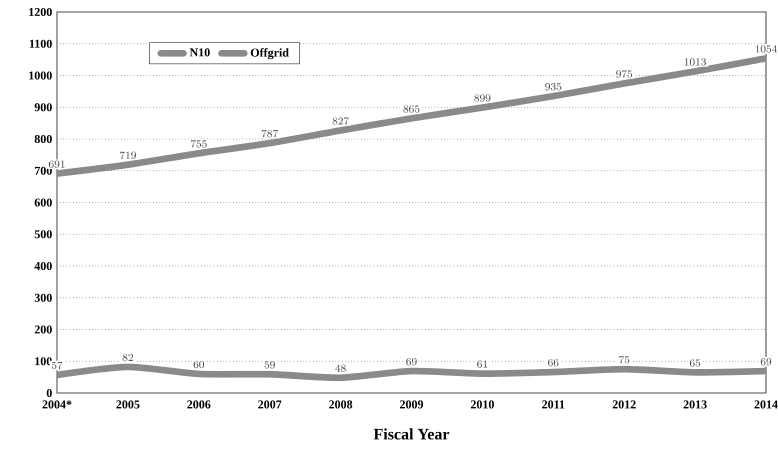 Image resolution: width=778 pixels, height=461 pixels. I want to click on x-tick-label: 2008, so click(340, 404).